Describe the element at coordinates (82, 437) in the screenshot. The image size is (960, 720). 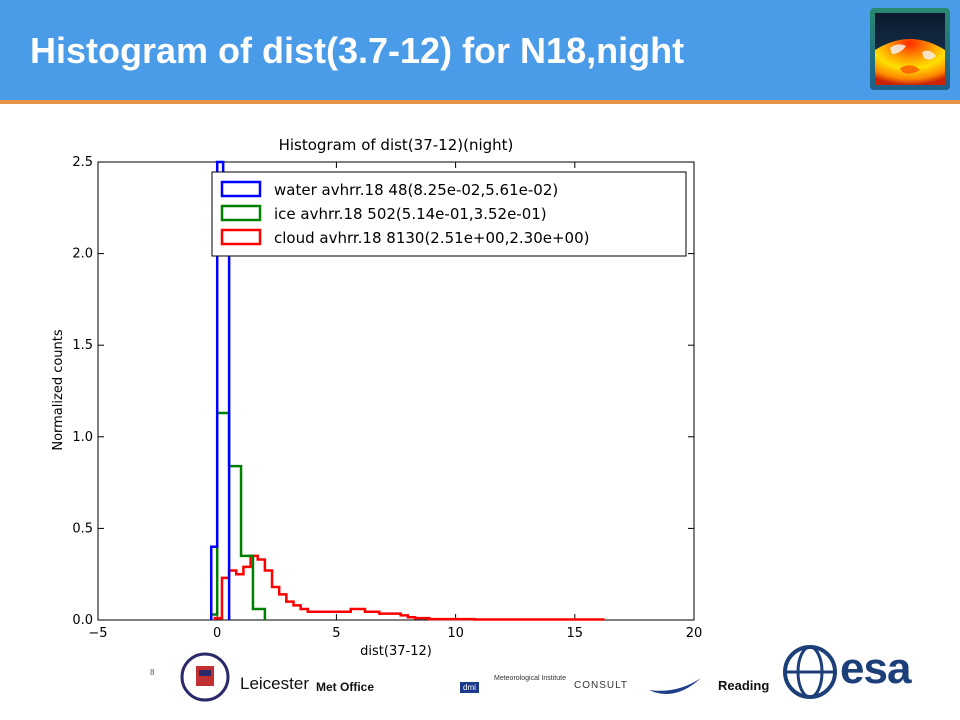
I see `y-tick-label: 1.0` at that location.